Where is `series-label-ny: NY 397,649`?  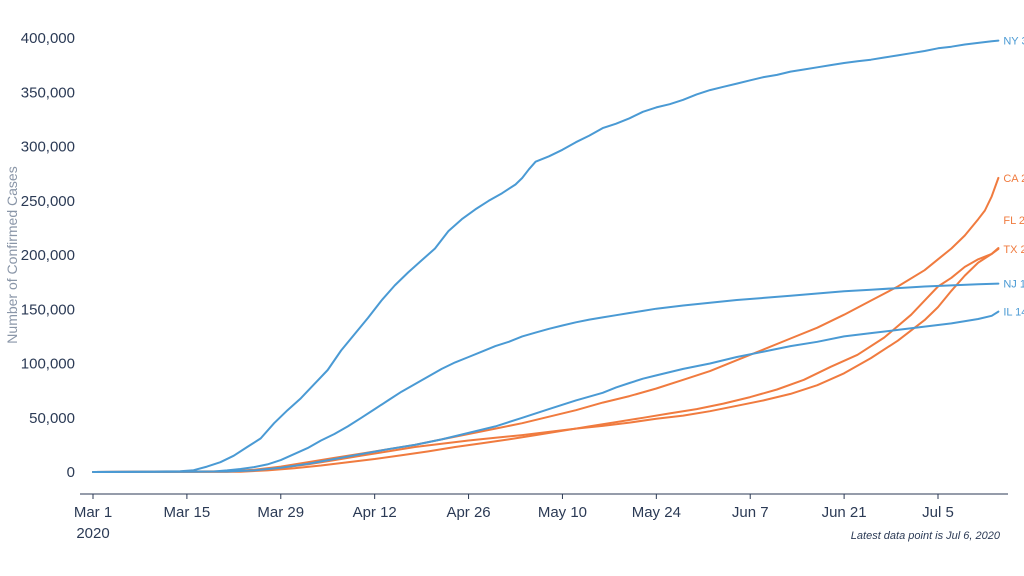
series-label-ny: NY 397,649 is located at coordinates (1013, 42).